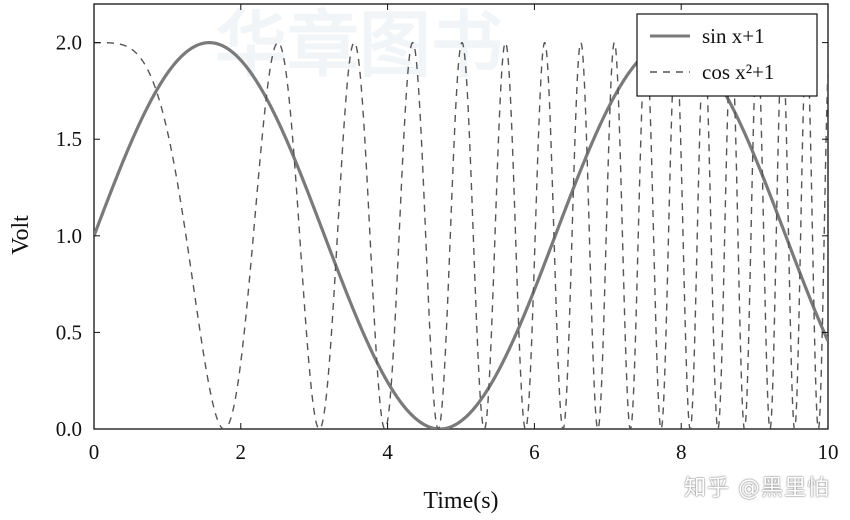 This screenshot has height=520, width=850. What do you see at coordinates (738, 72) in the screenshot?
I see `legend-label-cos: cos x²+1` at bounding box center [738, 72].